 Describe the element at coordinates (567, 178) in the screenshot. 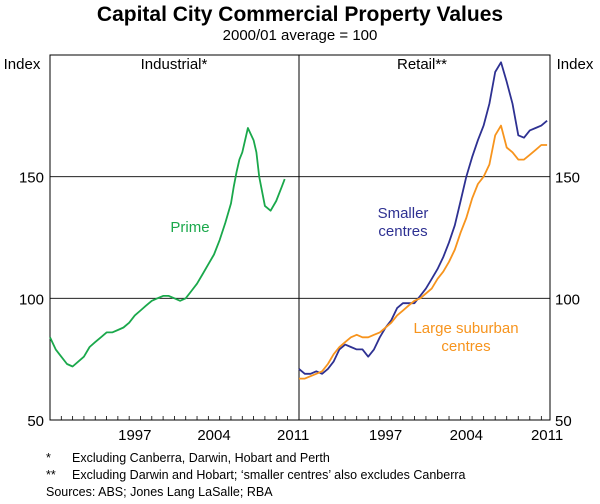

I see `y-tick-label-right: 150` at that location.